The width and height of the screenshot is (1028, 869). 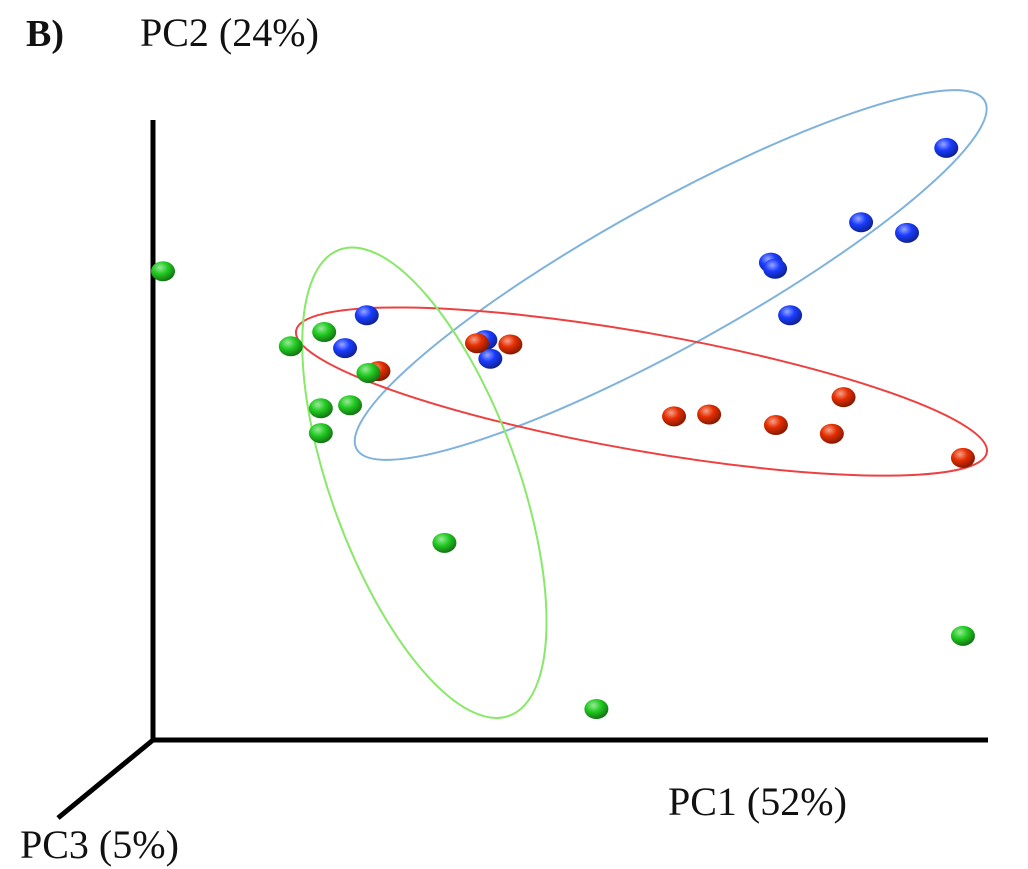 I want to click on x-axis-label: PC1 (52%), so click(x=757, y=801).